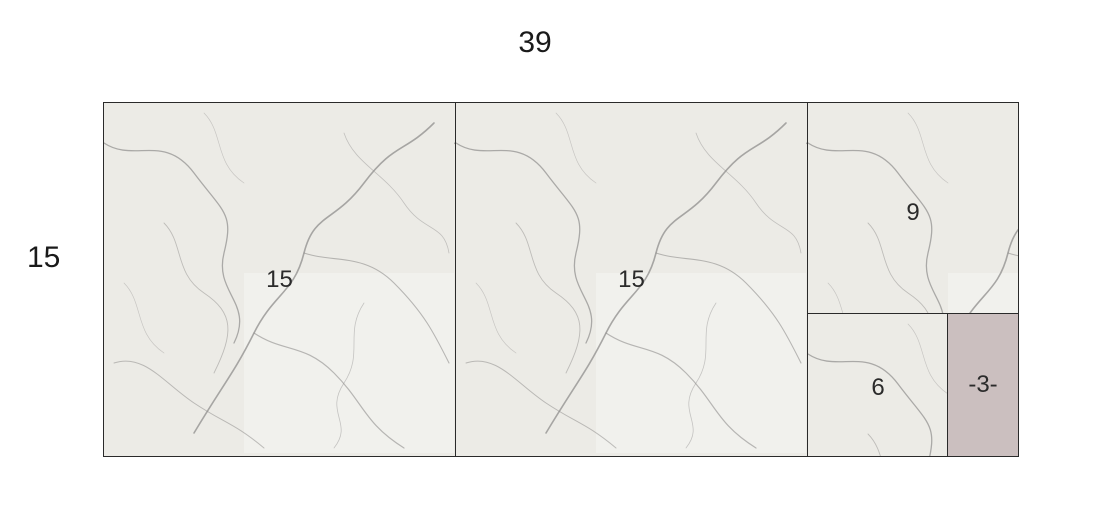 The width and height of the screenshot is (1107, 512). Describe the element at coordinates (913, 212) in the screenshot. I see `tile-size-label: 9` at that location.